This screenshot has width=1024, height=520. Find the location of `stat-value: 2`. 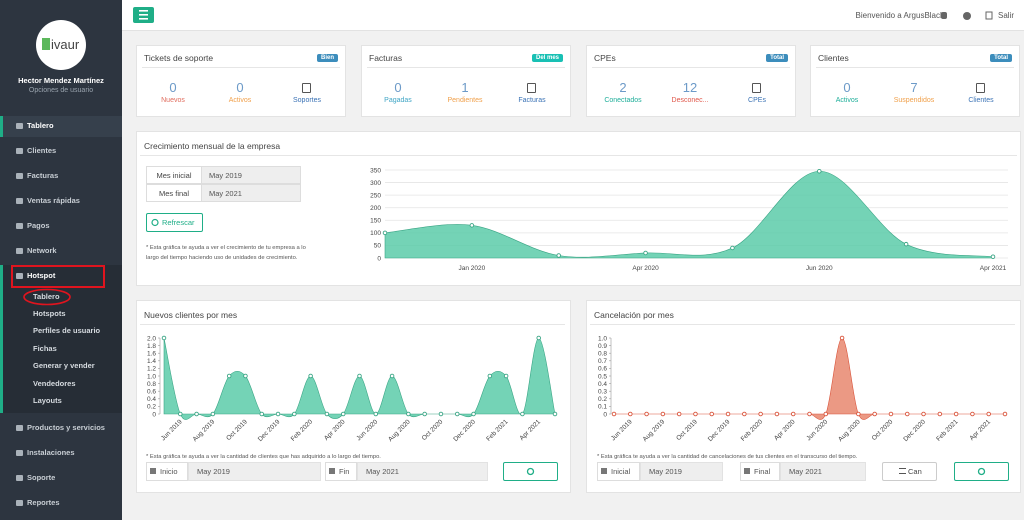

stat-value: 2 is located at coordinates (623, 87).